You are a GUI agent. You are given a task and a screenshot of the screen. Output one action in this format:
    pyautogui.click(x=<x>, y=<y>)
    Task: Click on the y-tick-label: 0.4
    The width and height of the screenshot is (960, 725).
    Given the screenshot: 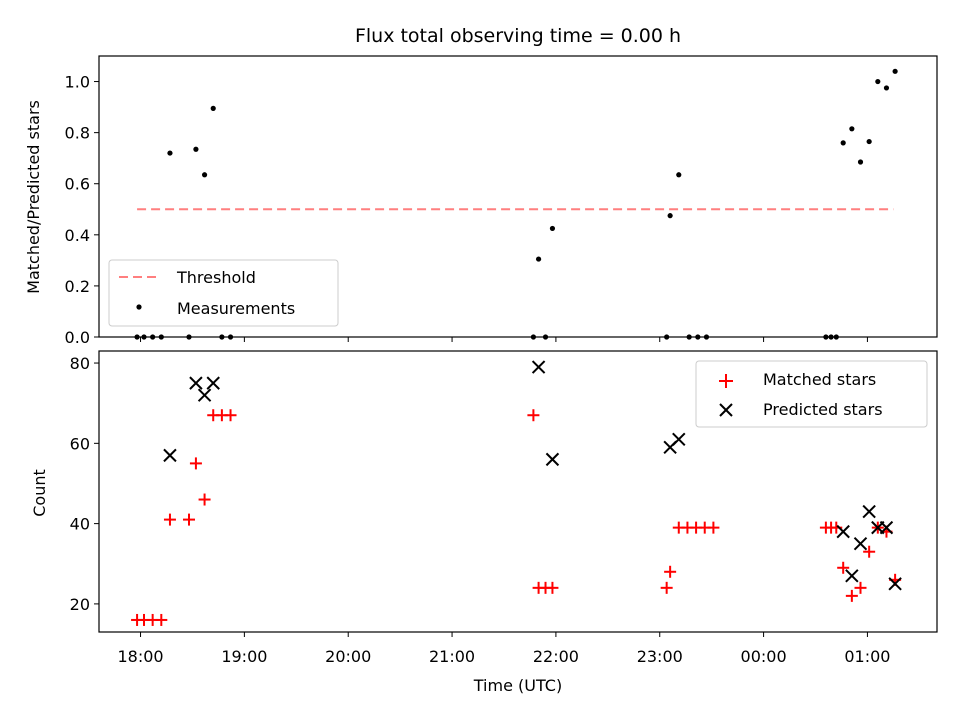 What is the action you would take?
    pyautogui.click(x=77, y=235)
    